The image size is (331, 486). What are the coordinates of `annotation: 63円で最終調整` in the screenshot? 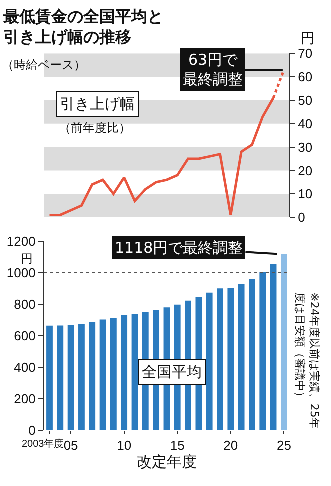 It's located at (213, 69).